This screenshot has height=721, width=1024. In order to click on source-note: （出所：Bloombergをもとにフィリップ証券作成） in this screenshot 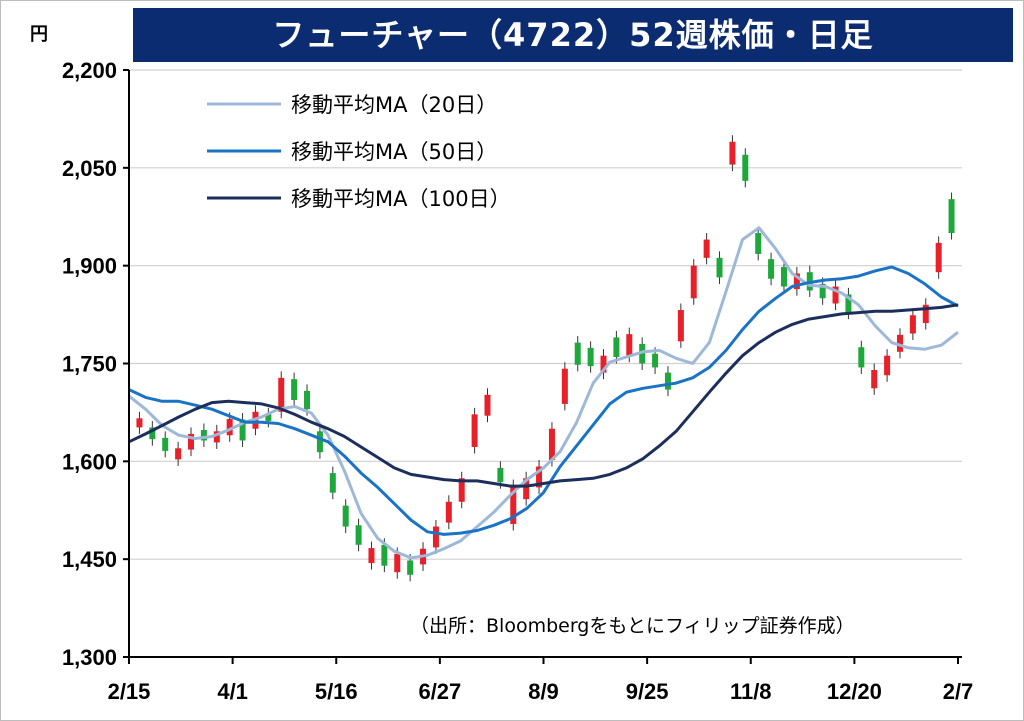, I will do `click(632, 626)`.